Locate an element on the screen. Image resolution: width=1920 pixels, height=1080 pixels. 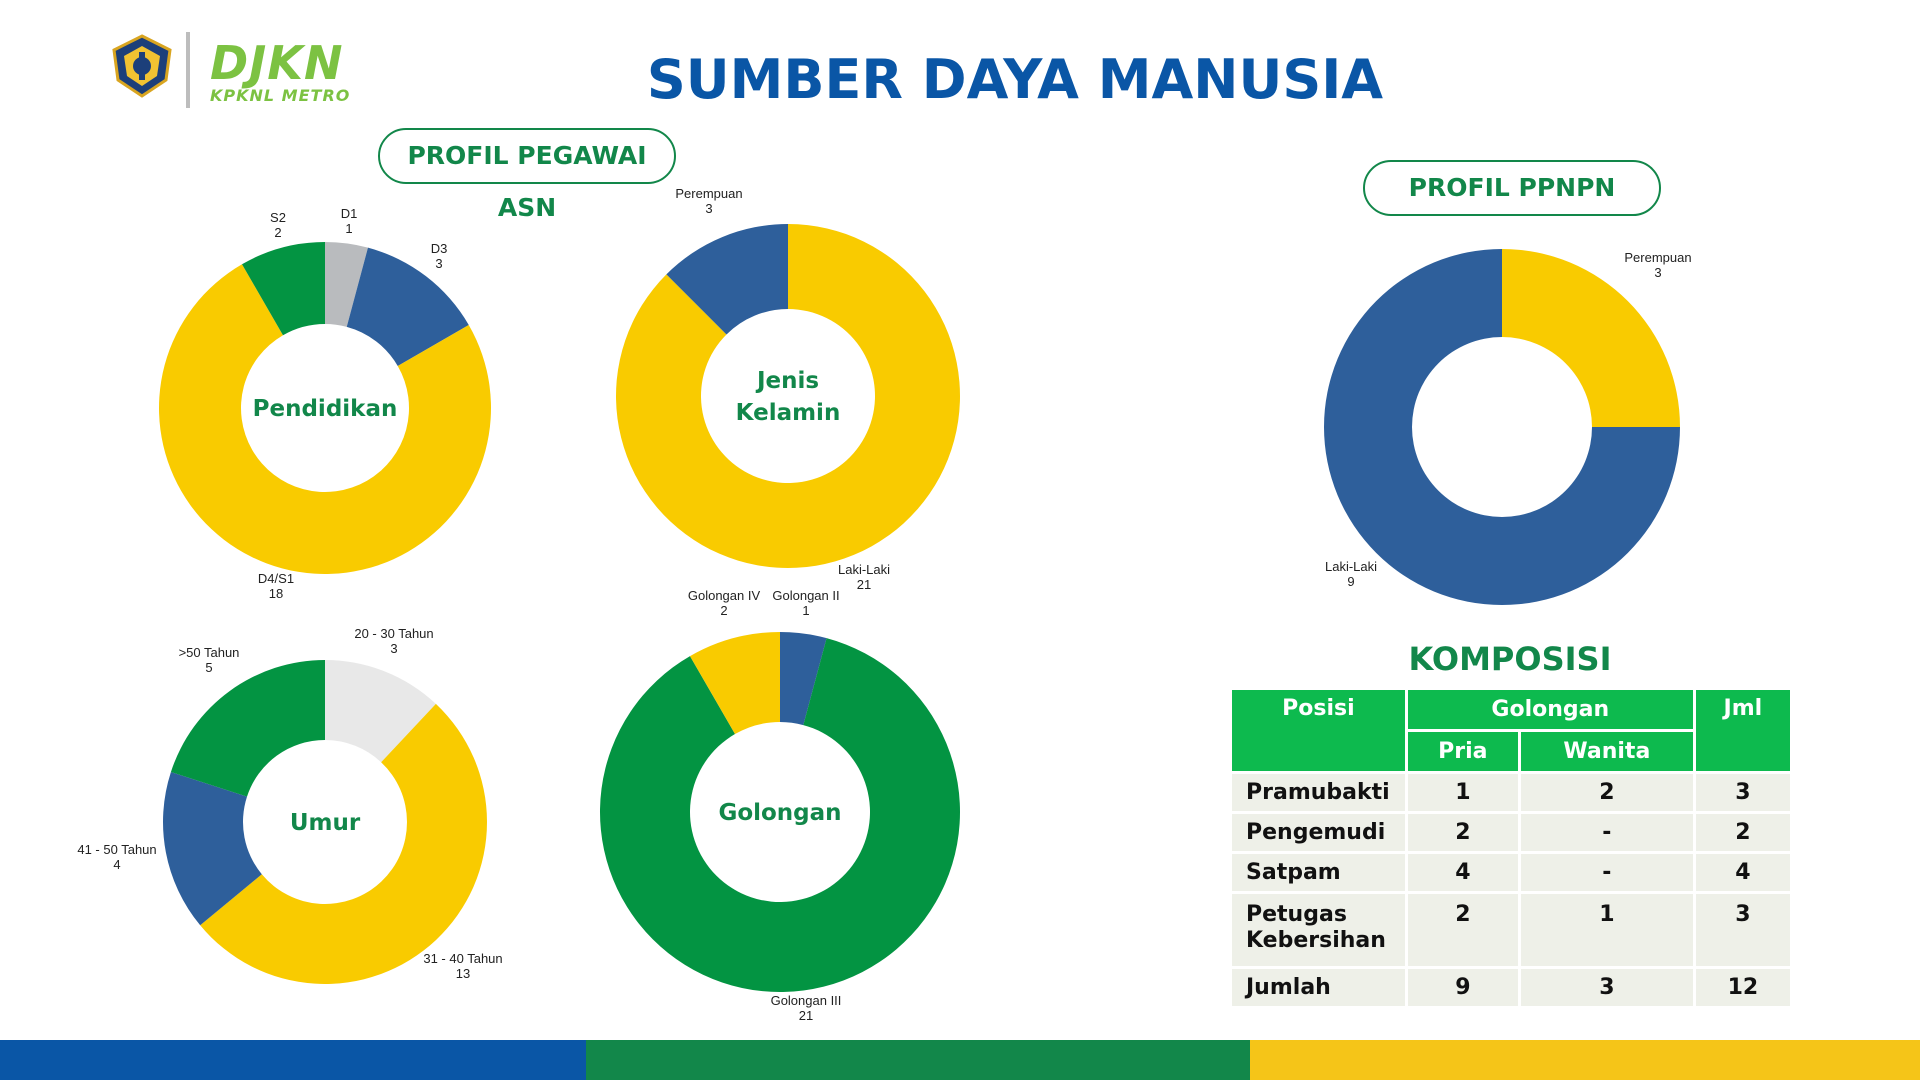
logo-divider is located at coordinates (188, 70).